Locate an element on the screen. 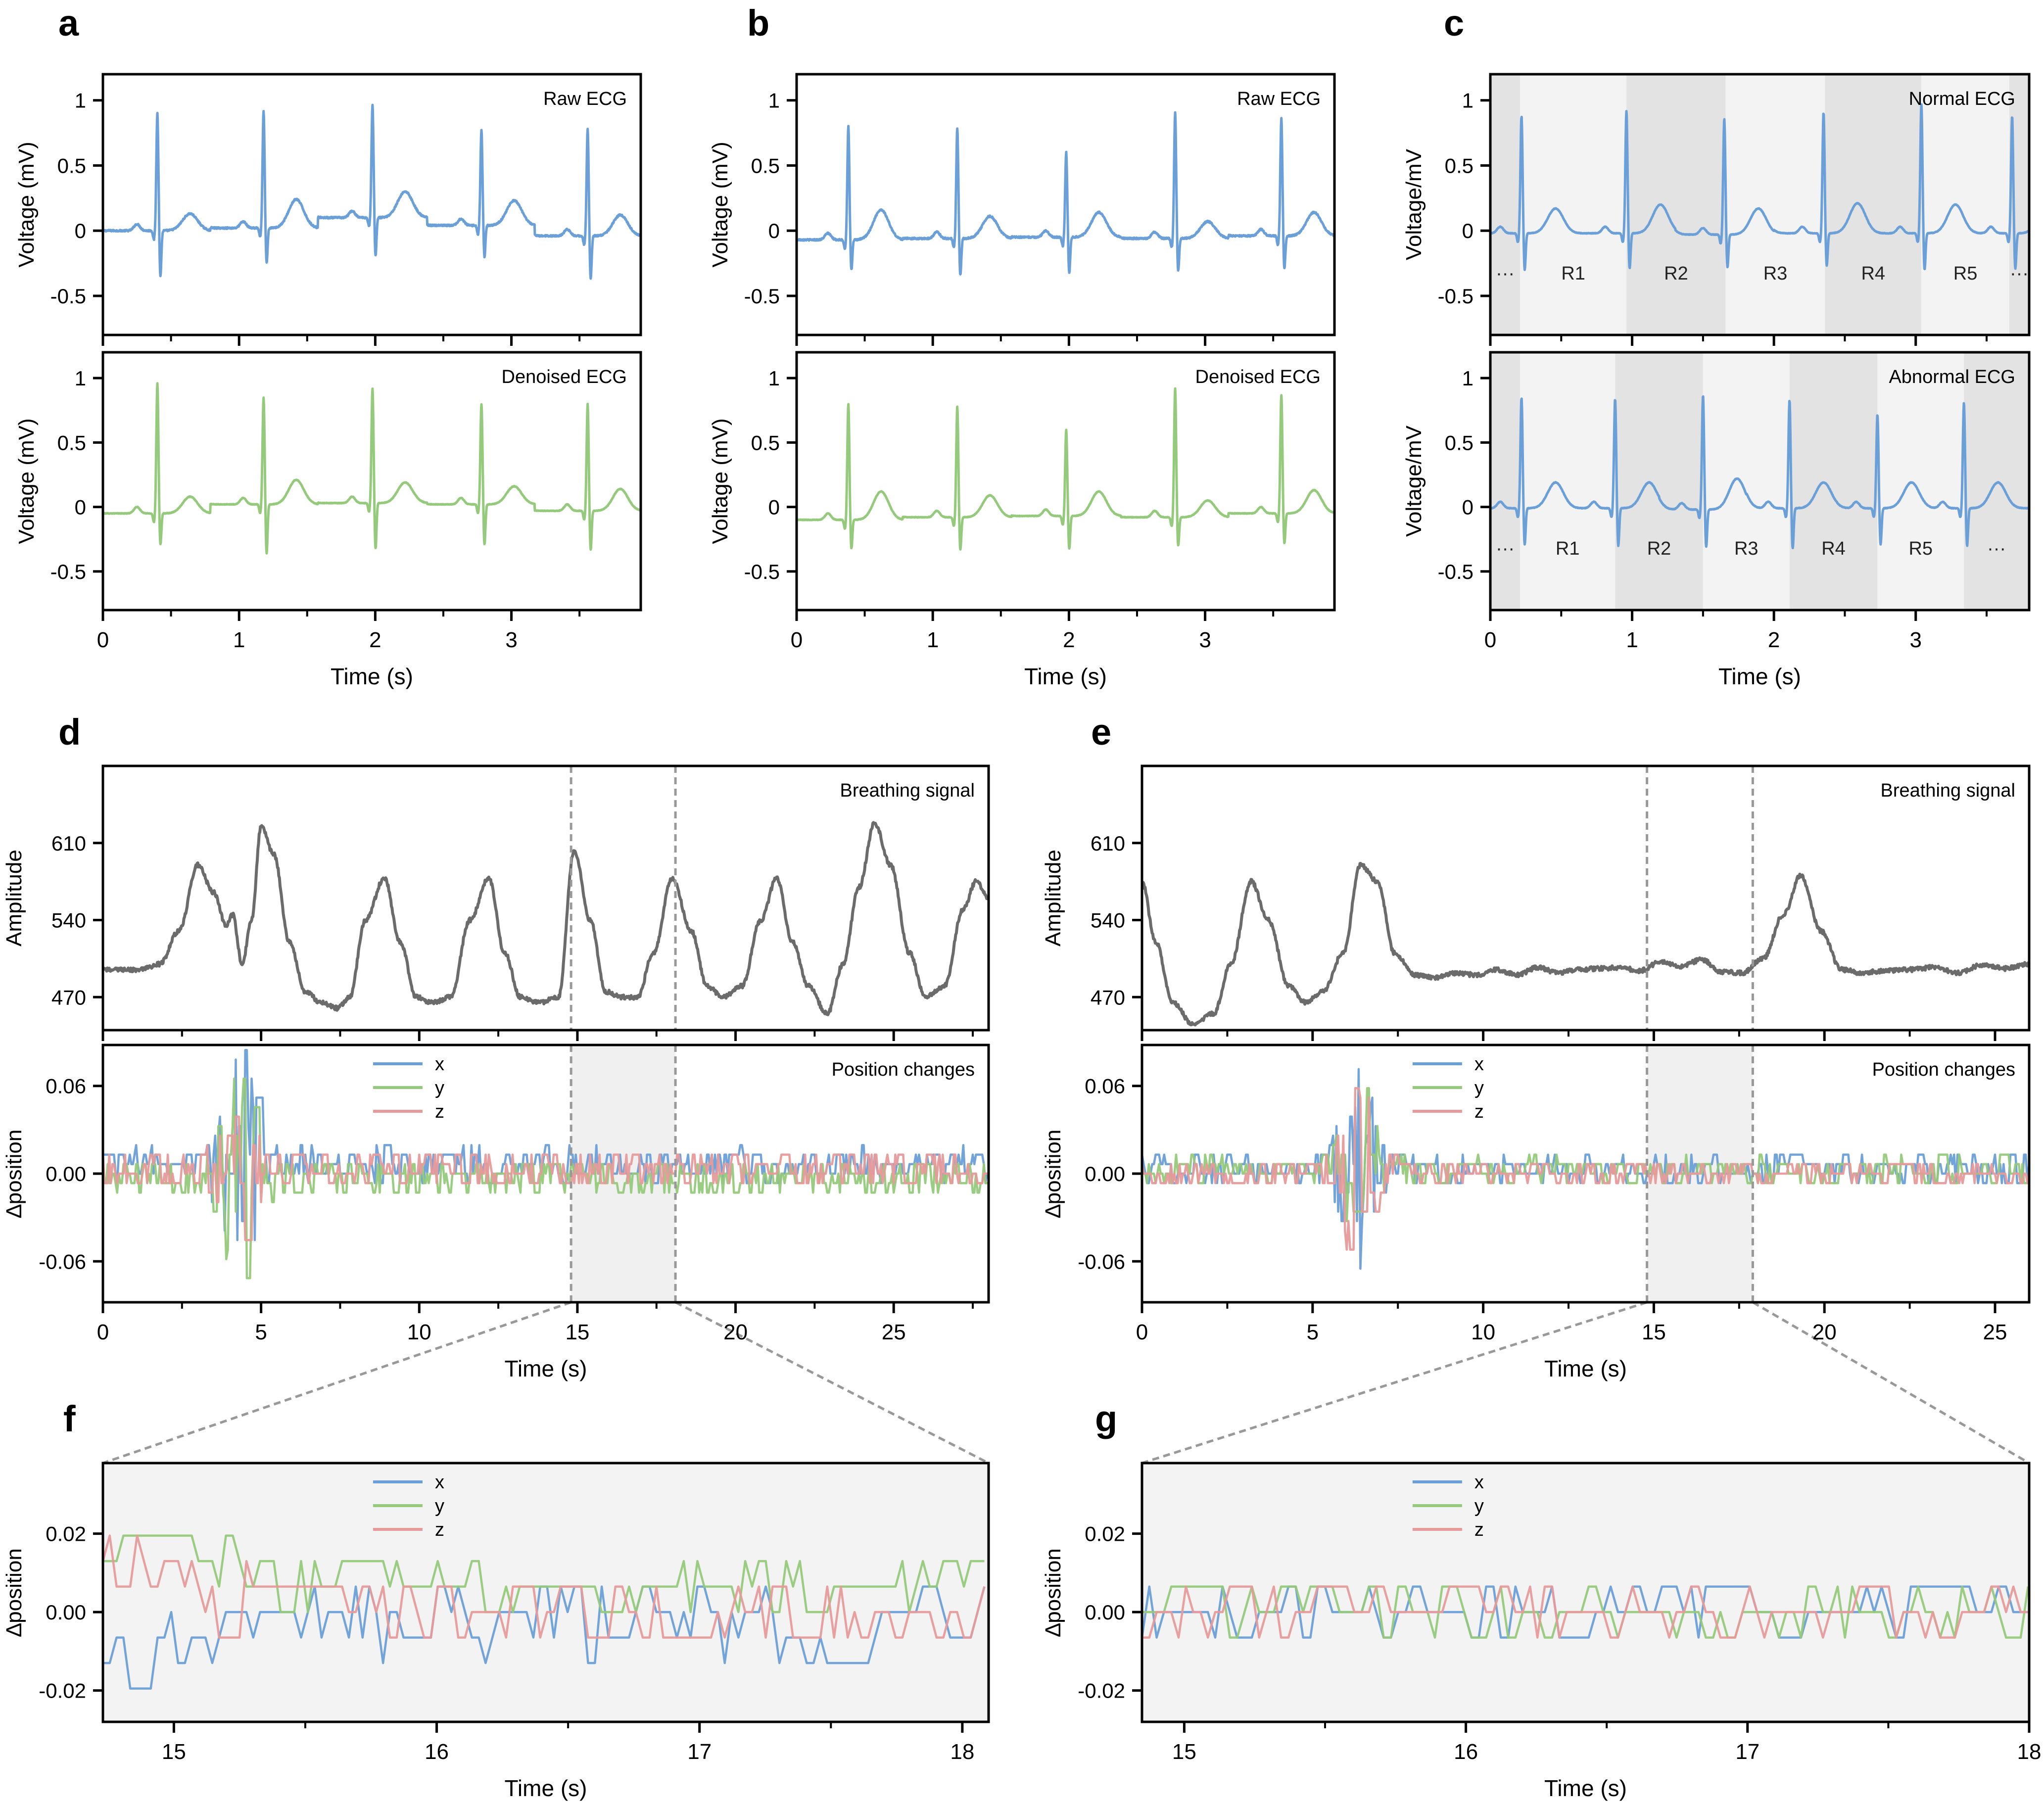 The width and height of the screenshot is (2044, 1803). x-tick-label-4: 20 is located at coordinates (735, 1332).